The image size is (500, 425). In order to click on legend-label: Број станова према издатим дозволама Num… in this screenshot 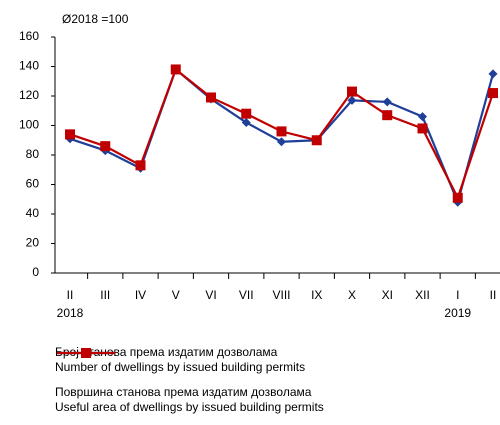, I will do `click(180, 359)`.